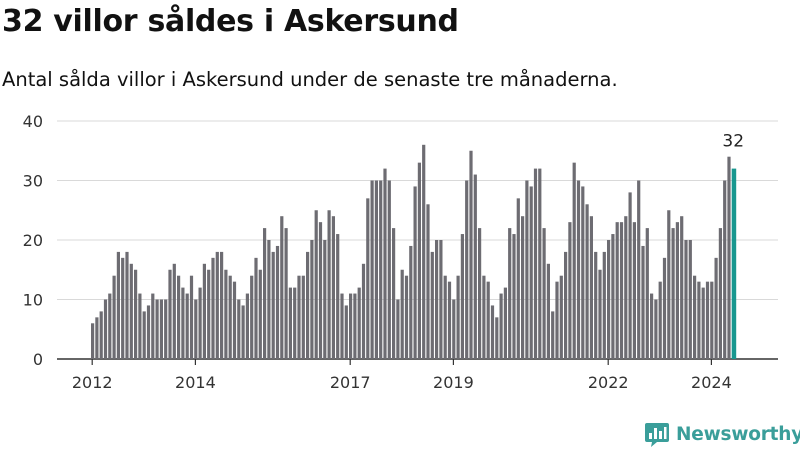 The image size is (800, 450). What do you see at coordinates (722, 434) in the screenshot?
I see `newsworthy-logo: Newsworthy` at bounding box center [722, 434].